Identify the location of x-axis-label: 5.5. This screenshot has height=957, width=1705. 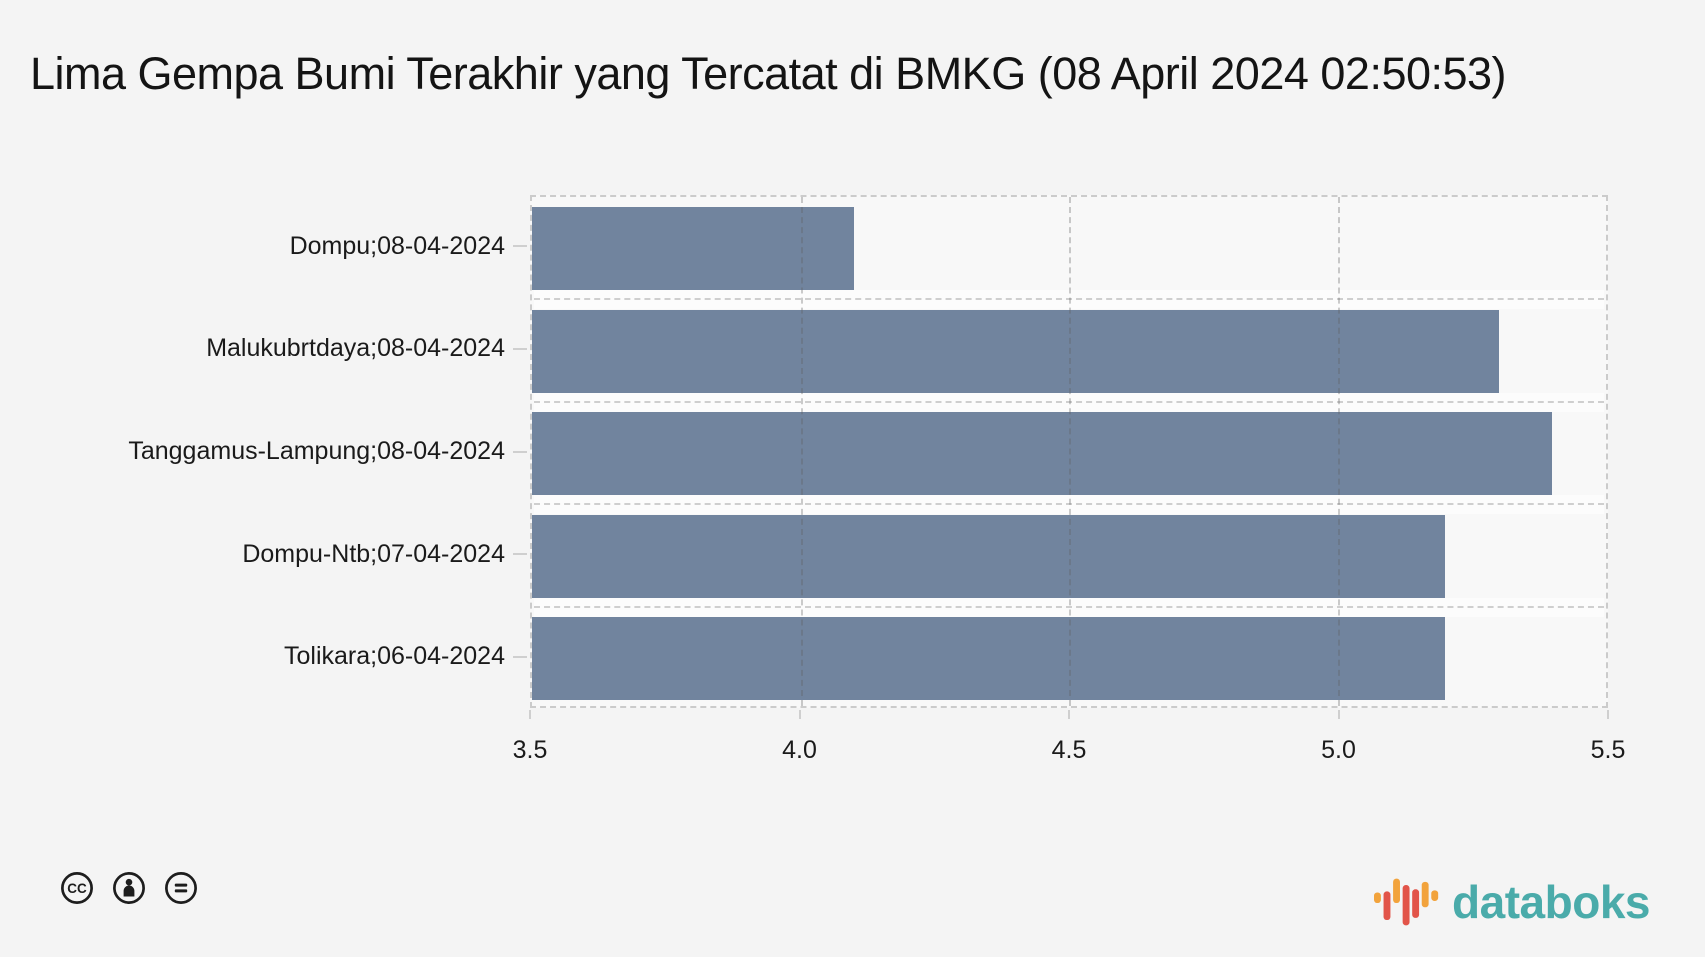
(1608, 750).